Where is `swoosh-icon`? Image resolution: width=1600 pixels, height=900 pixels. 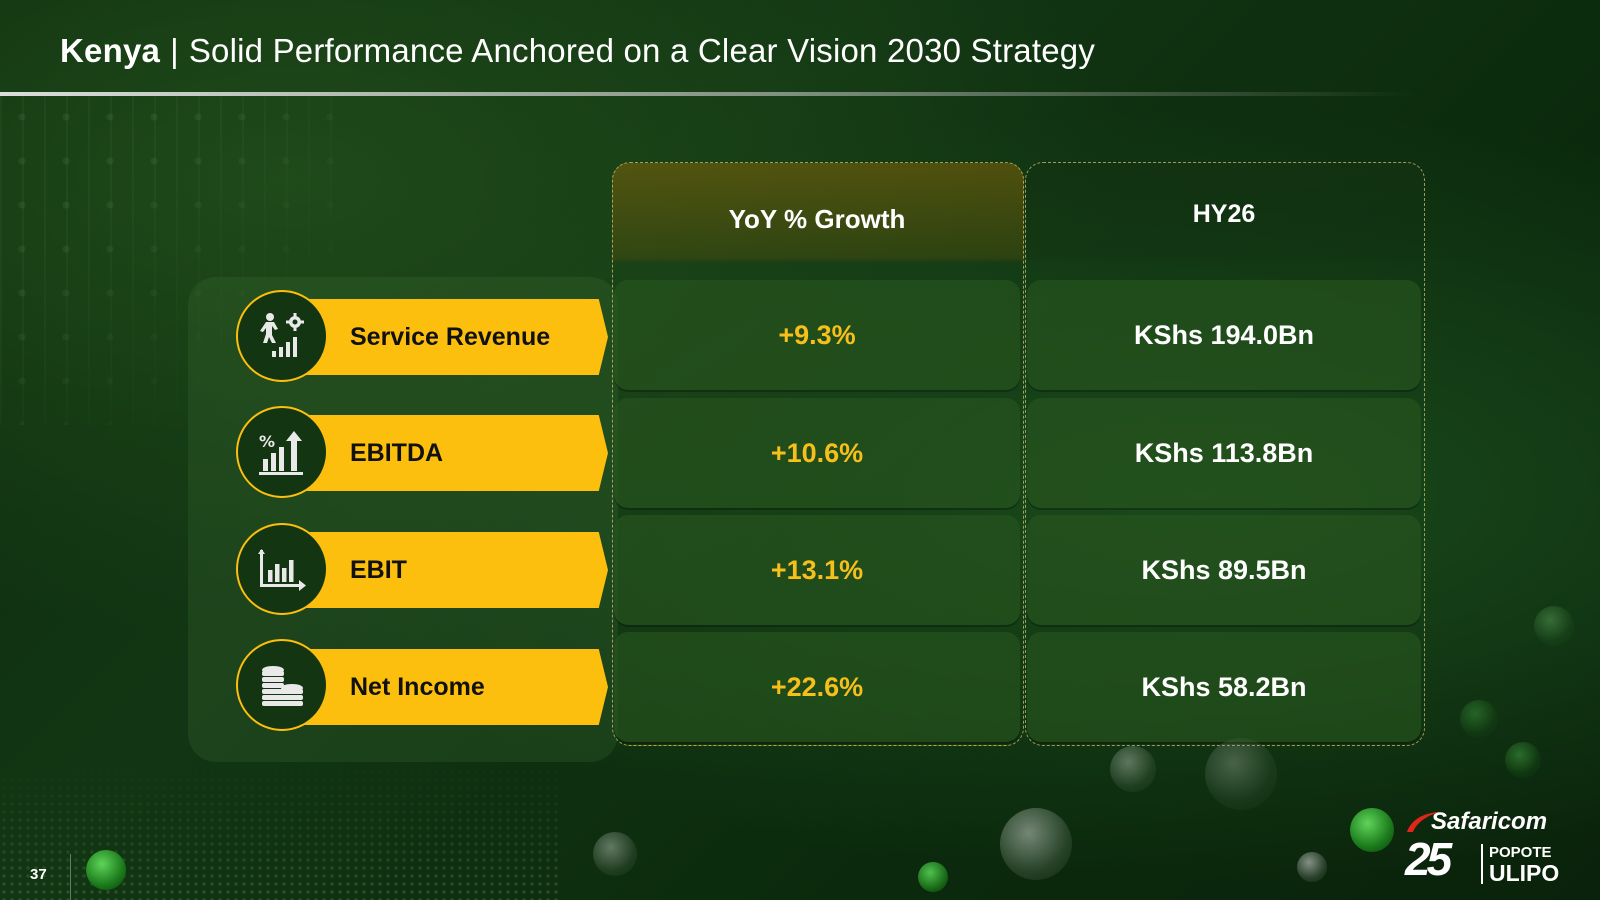 swoosh-icon is located at coordinates (1423, 822).